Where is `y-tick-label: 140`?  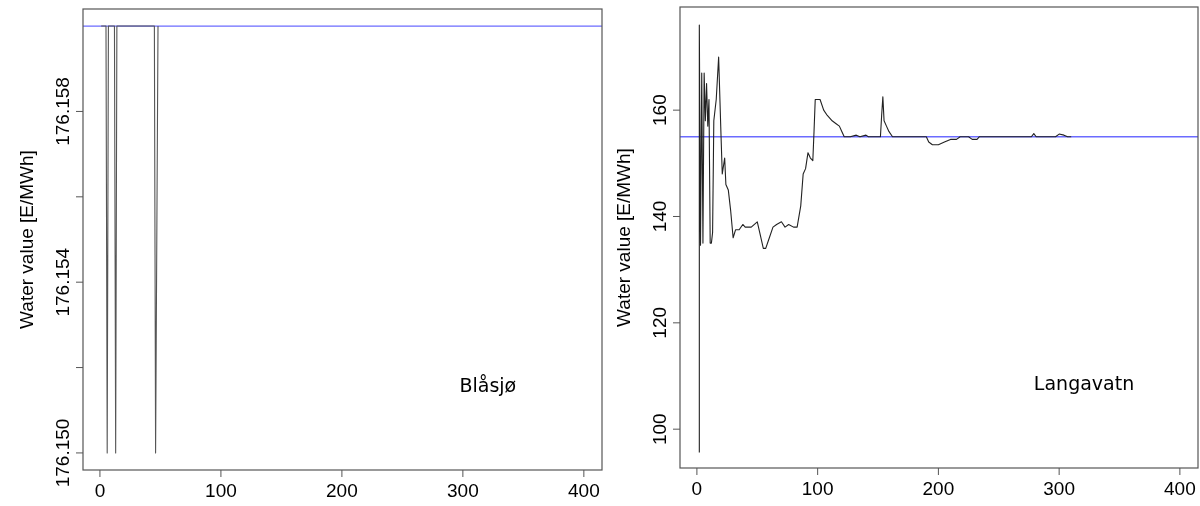
y-tick-label: 140 is located at coordinates (659, 216).